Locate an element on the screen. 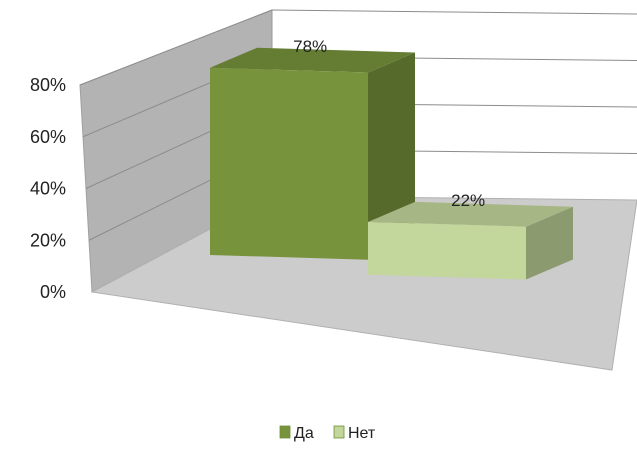  legend-label: Нет is located at coordinates (362, 433).